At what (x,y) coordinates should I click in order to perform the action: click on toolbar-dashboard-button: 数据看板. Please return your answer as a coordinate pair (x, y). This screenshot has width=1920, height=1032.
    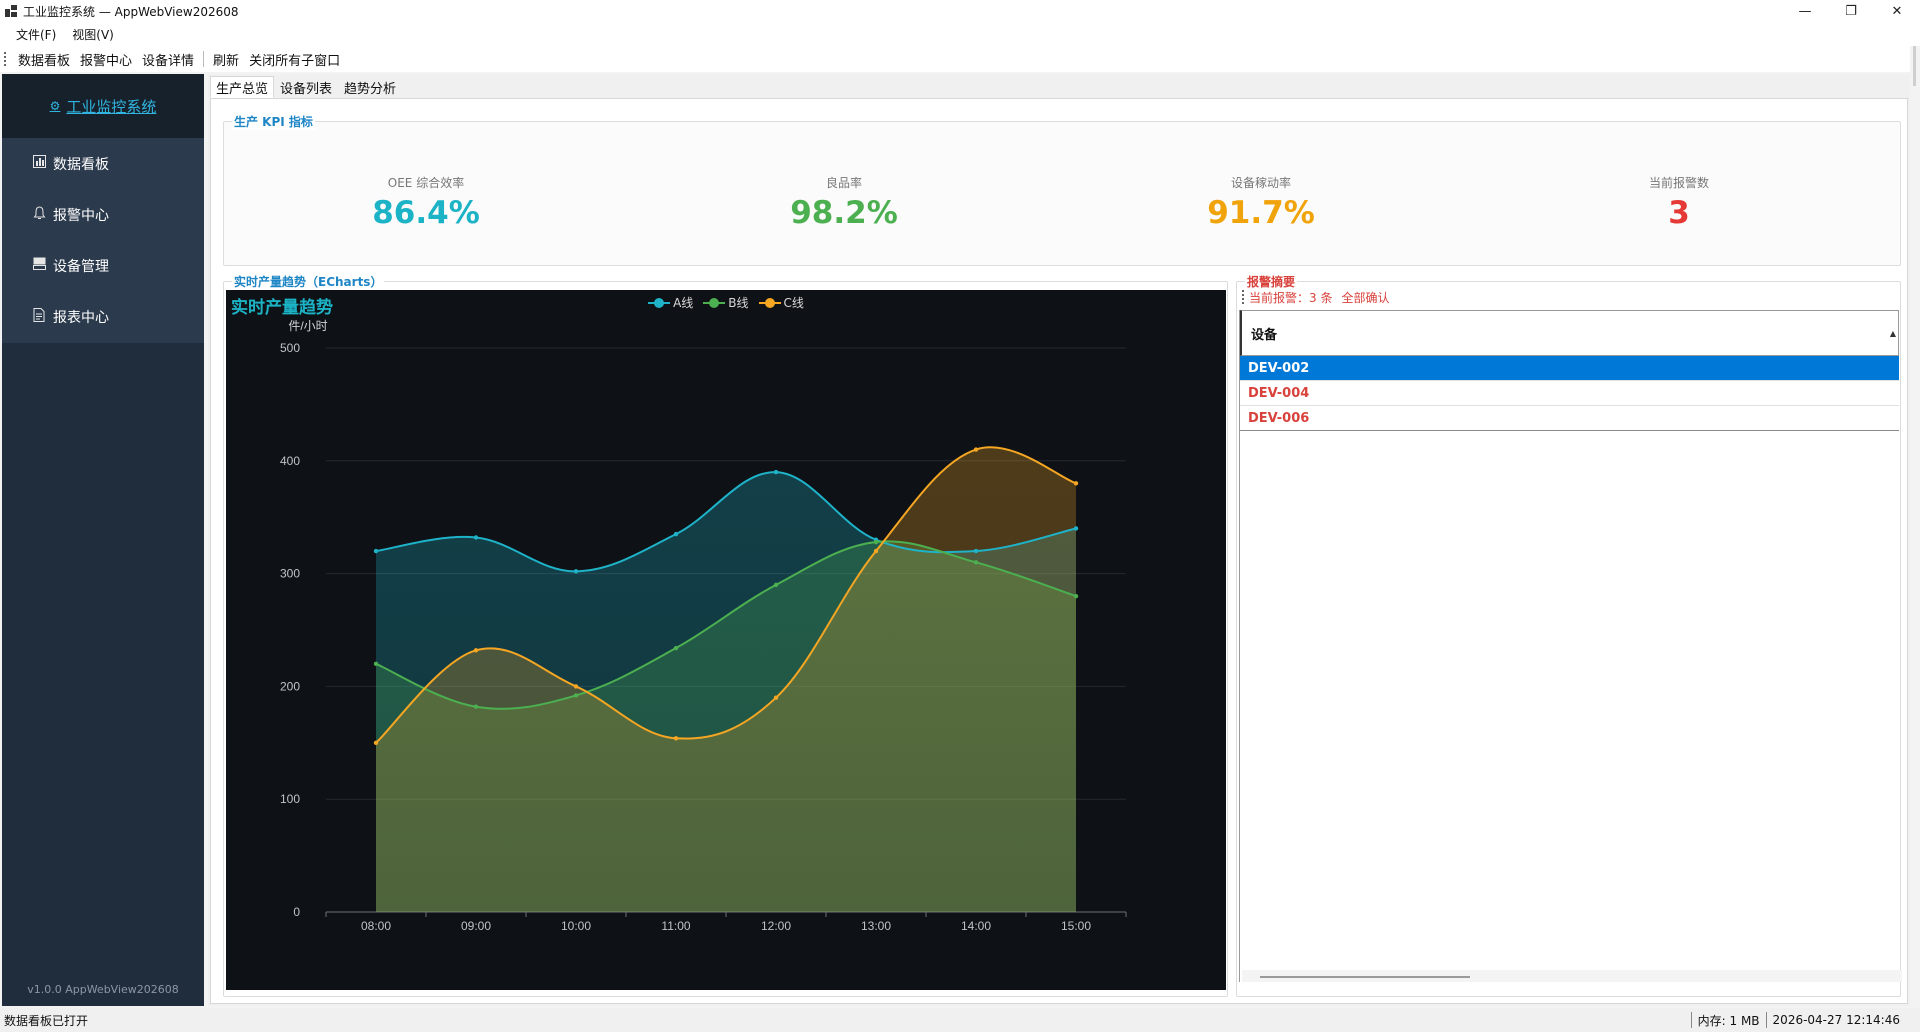
    Looking at the image, I should click on (44, 61).